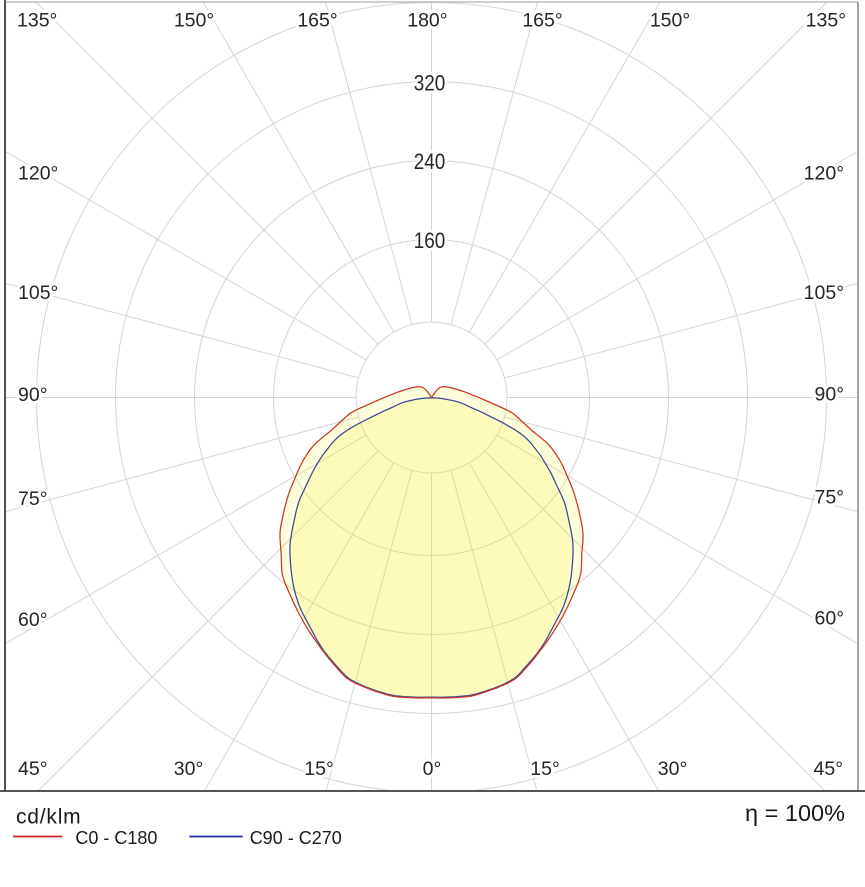  Describe the element at coordinates (795, 813) in the screenshot. I see `svg-text: η = 100%` at that location.